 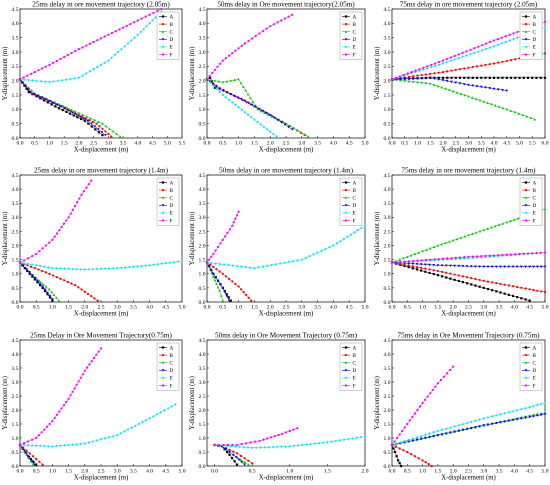 I want to click on plot-frame, so click(x=101, y=73).